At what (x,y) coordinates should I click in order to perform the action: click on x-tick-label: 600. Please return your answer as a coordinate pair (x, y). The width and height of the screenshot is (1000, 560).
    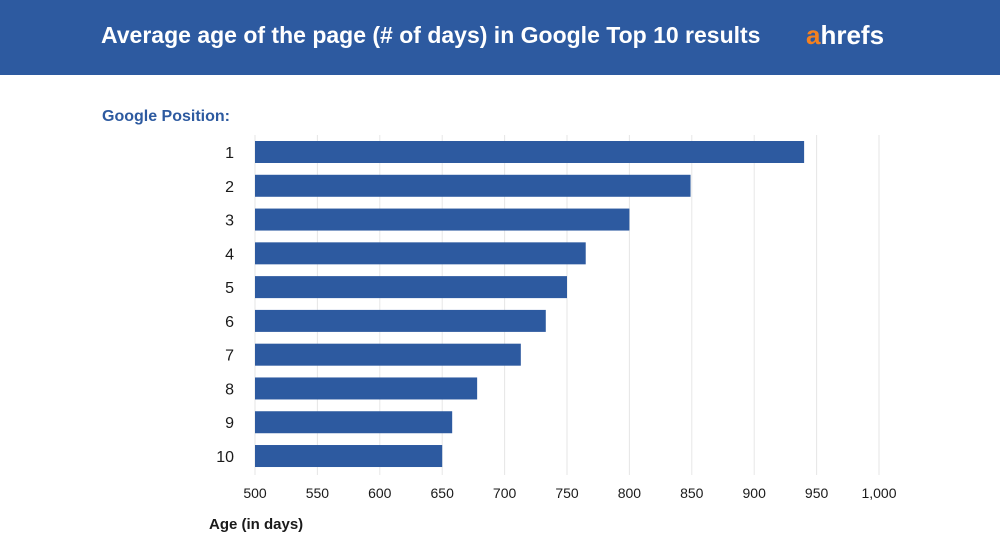
    Looking at the image, I should click on (380, 493).